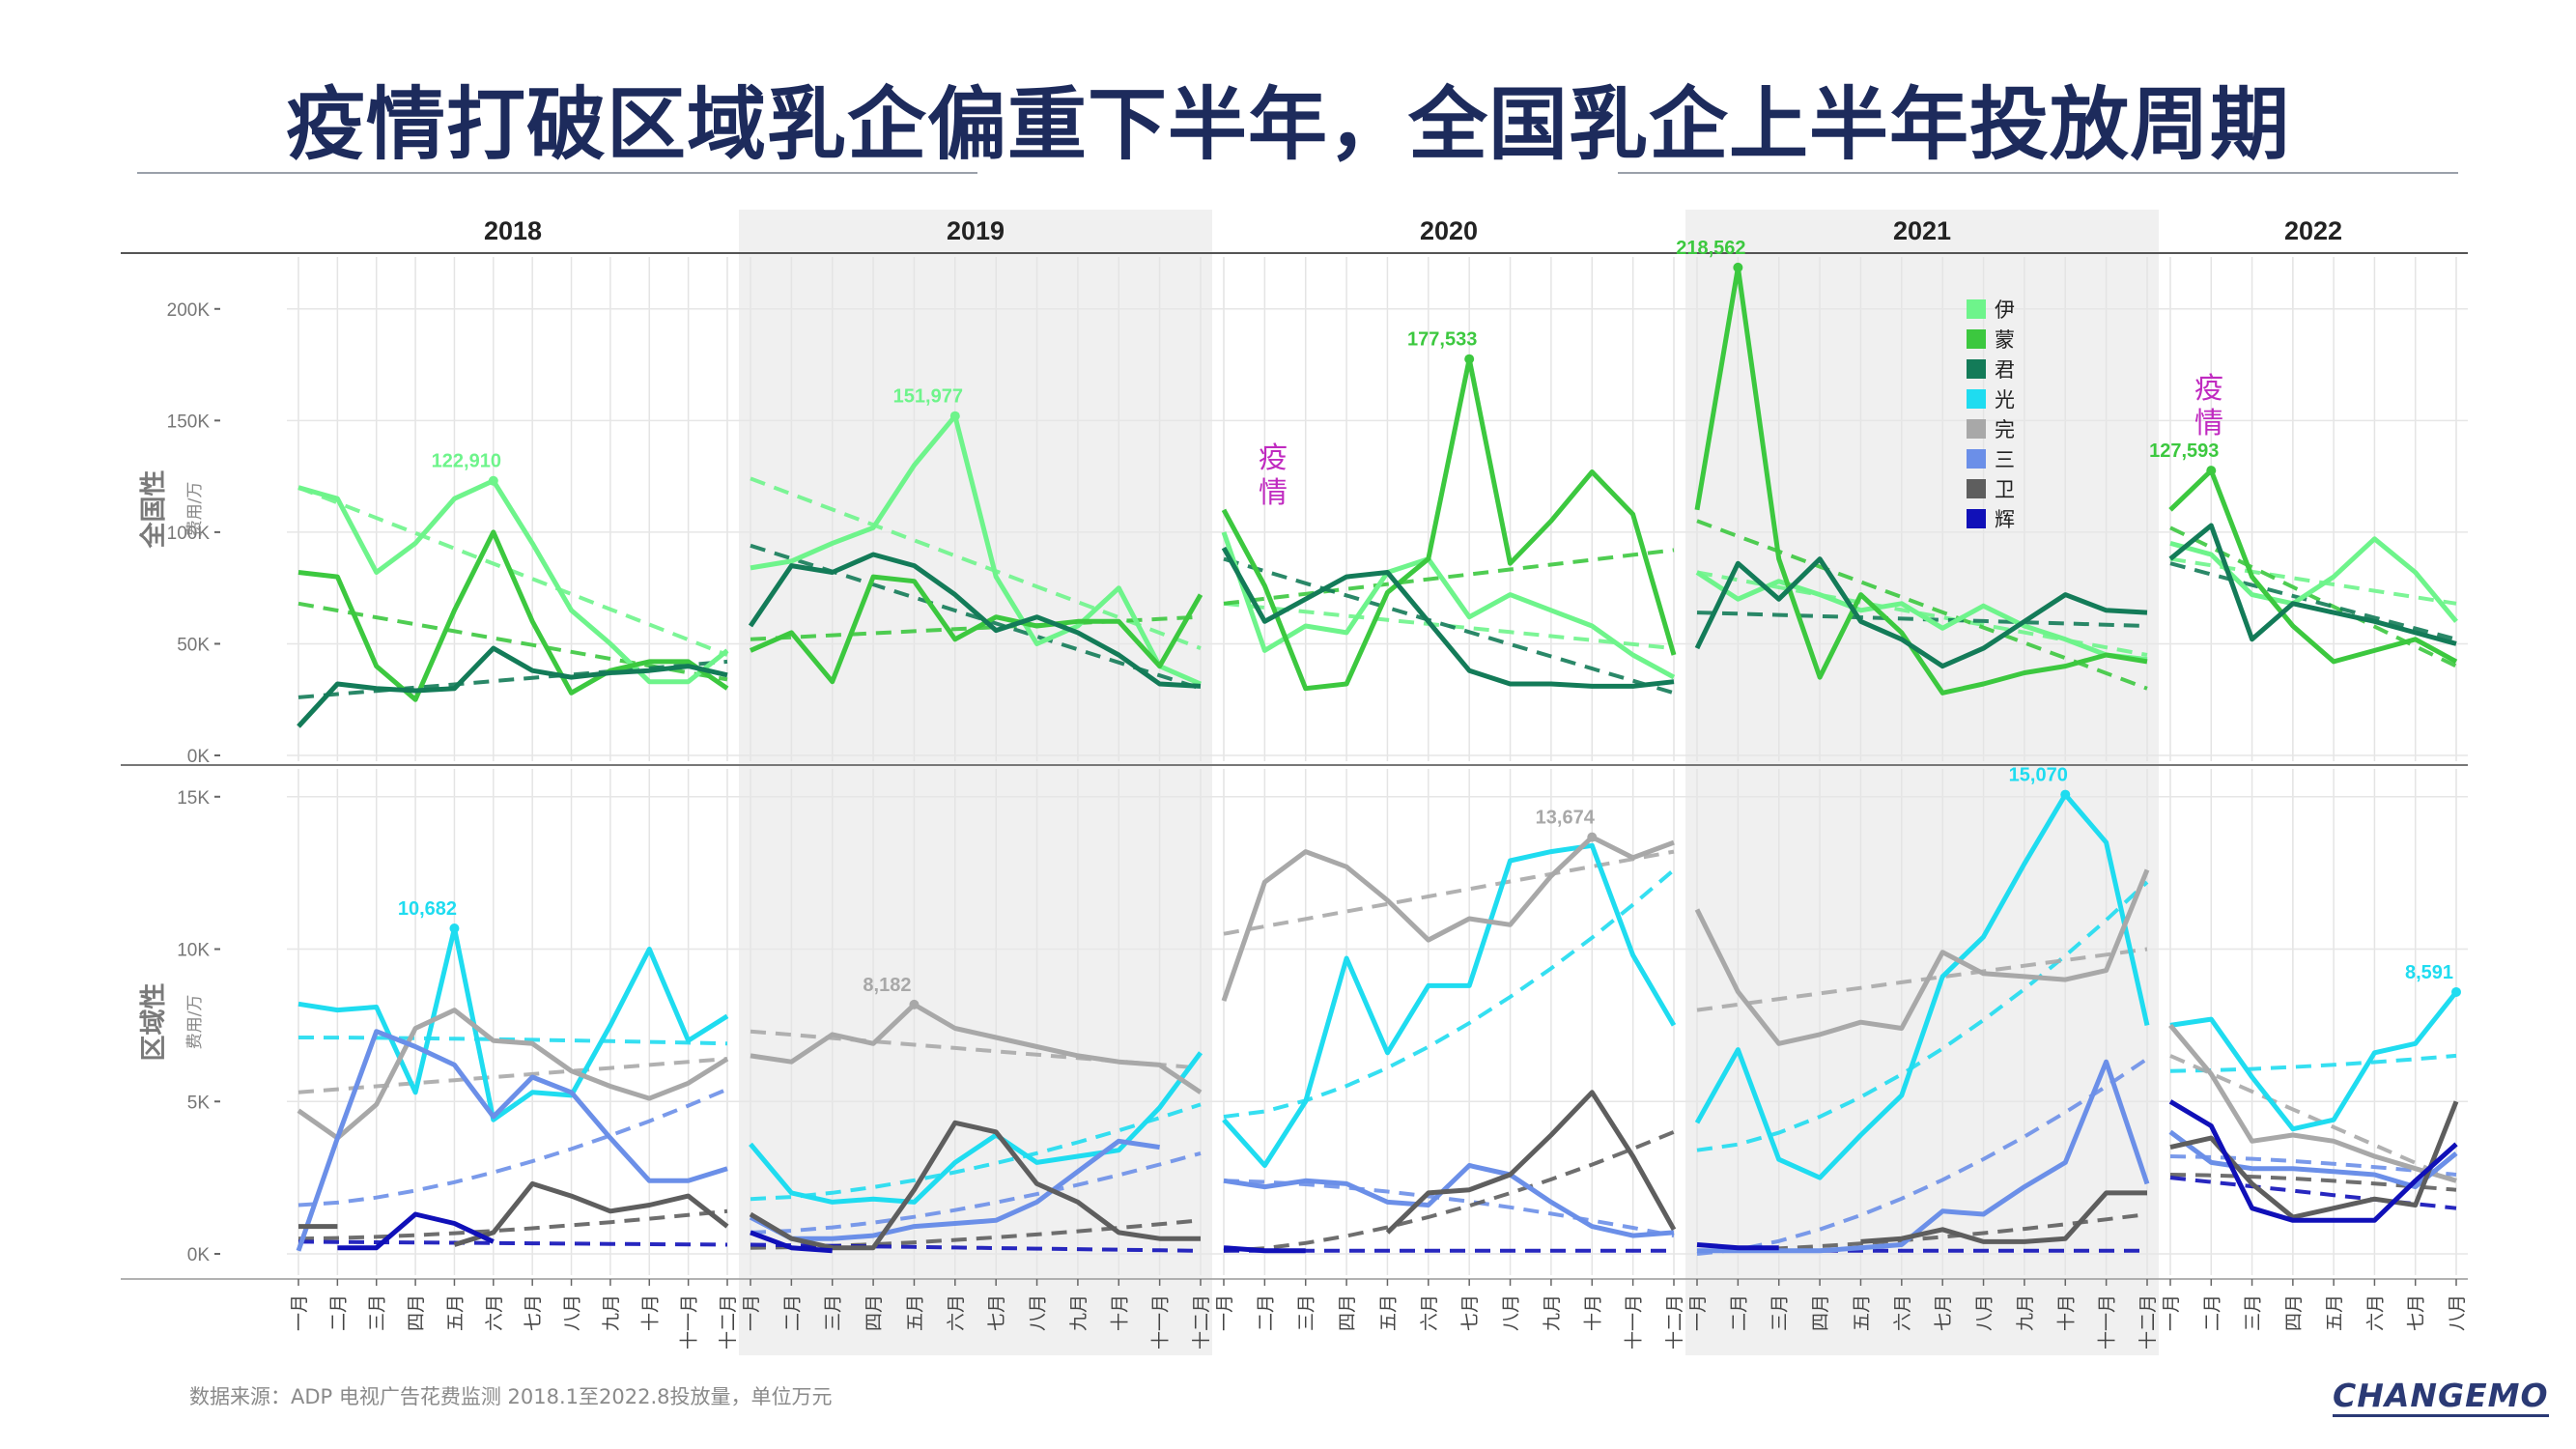 The image size is (2576, 1449). What do you see at coordinates (976, 230) in the screenshot?
I see `facet-year-label-2019: 2019` at bounding box center [976, 230].